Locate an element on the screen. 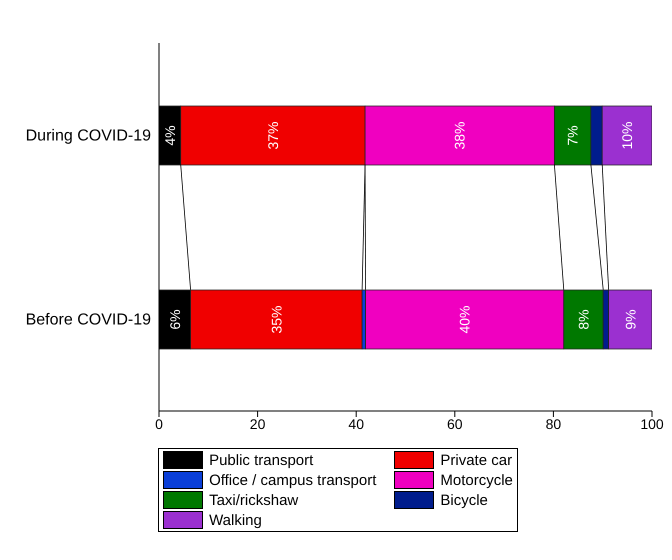 The image size is (672, 560). data-label: 10% is located at coordinates (627, 135).